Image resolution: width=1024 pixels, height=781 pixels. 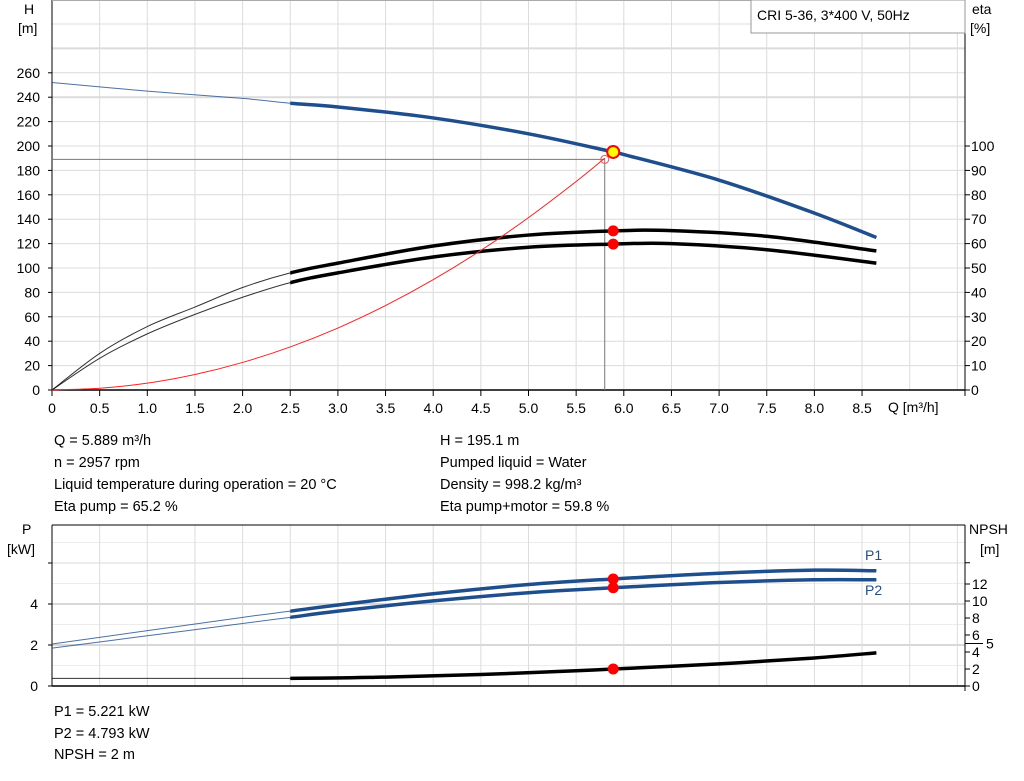 I want to click on p-tick-label: 0, so click(x=34, y=686).